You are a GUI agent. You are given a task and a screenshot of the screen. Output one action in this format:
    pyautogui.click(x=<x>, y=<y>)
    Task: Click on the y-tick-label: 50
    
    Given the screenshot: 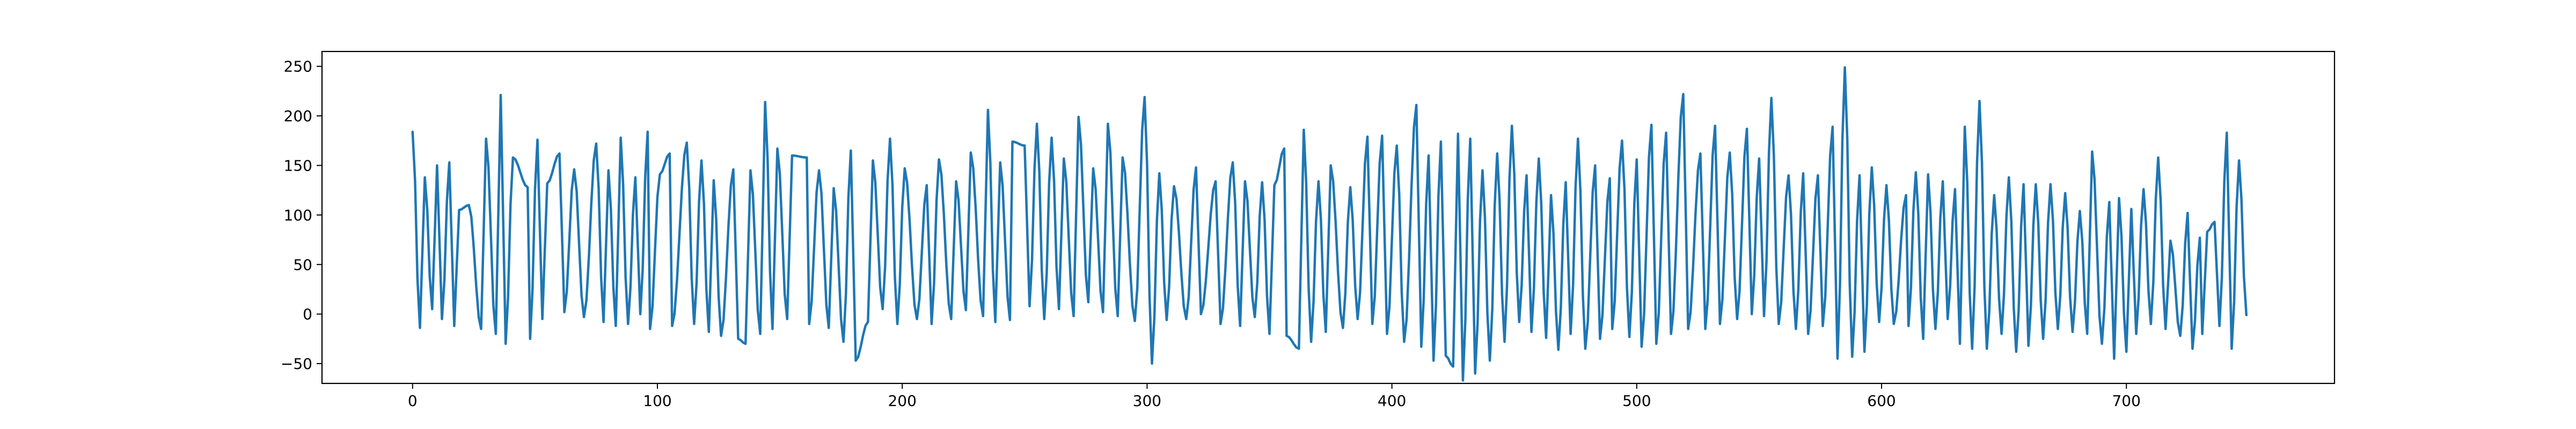 What is the action you would take?
    pyautogui.click(x=302, y=264)
    